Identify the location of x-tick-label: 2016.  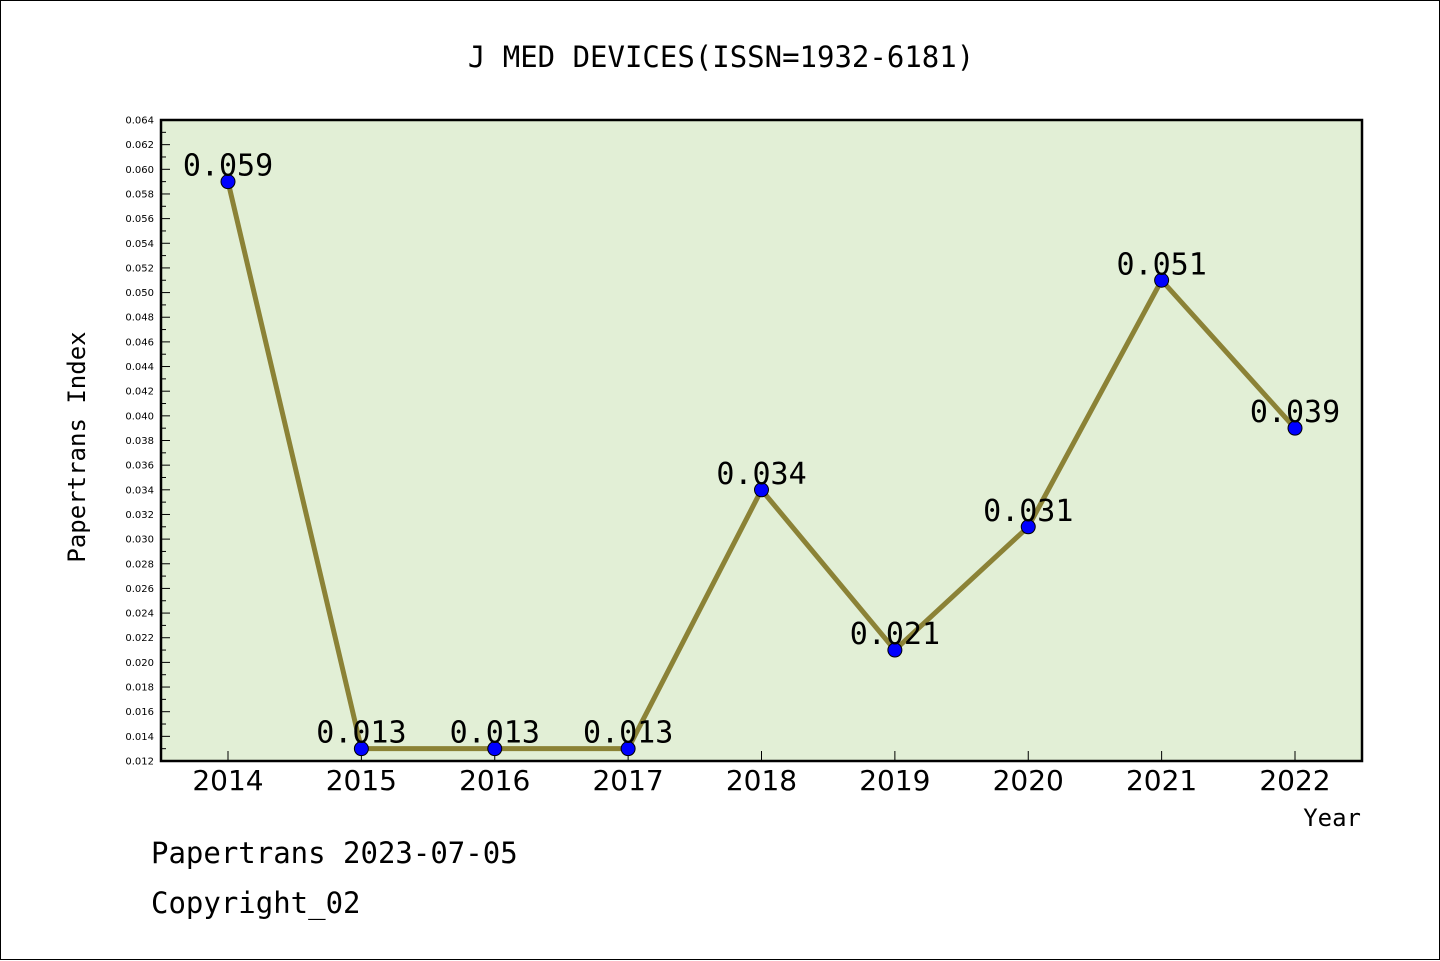
(494, 780).